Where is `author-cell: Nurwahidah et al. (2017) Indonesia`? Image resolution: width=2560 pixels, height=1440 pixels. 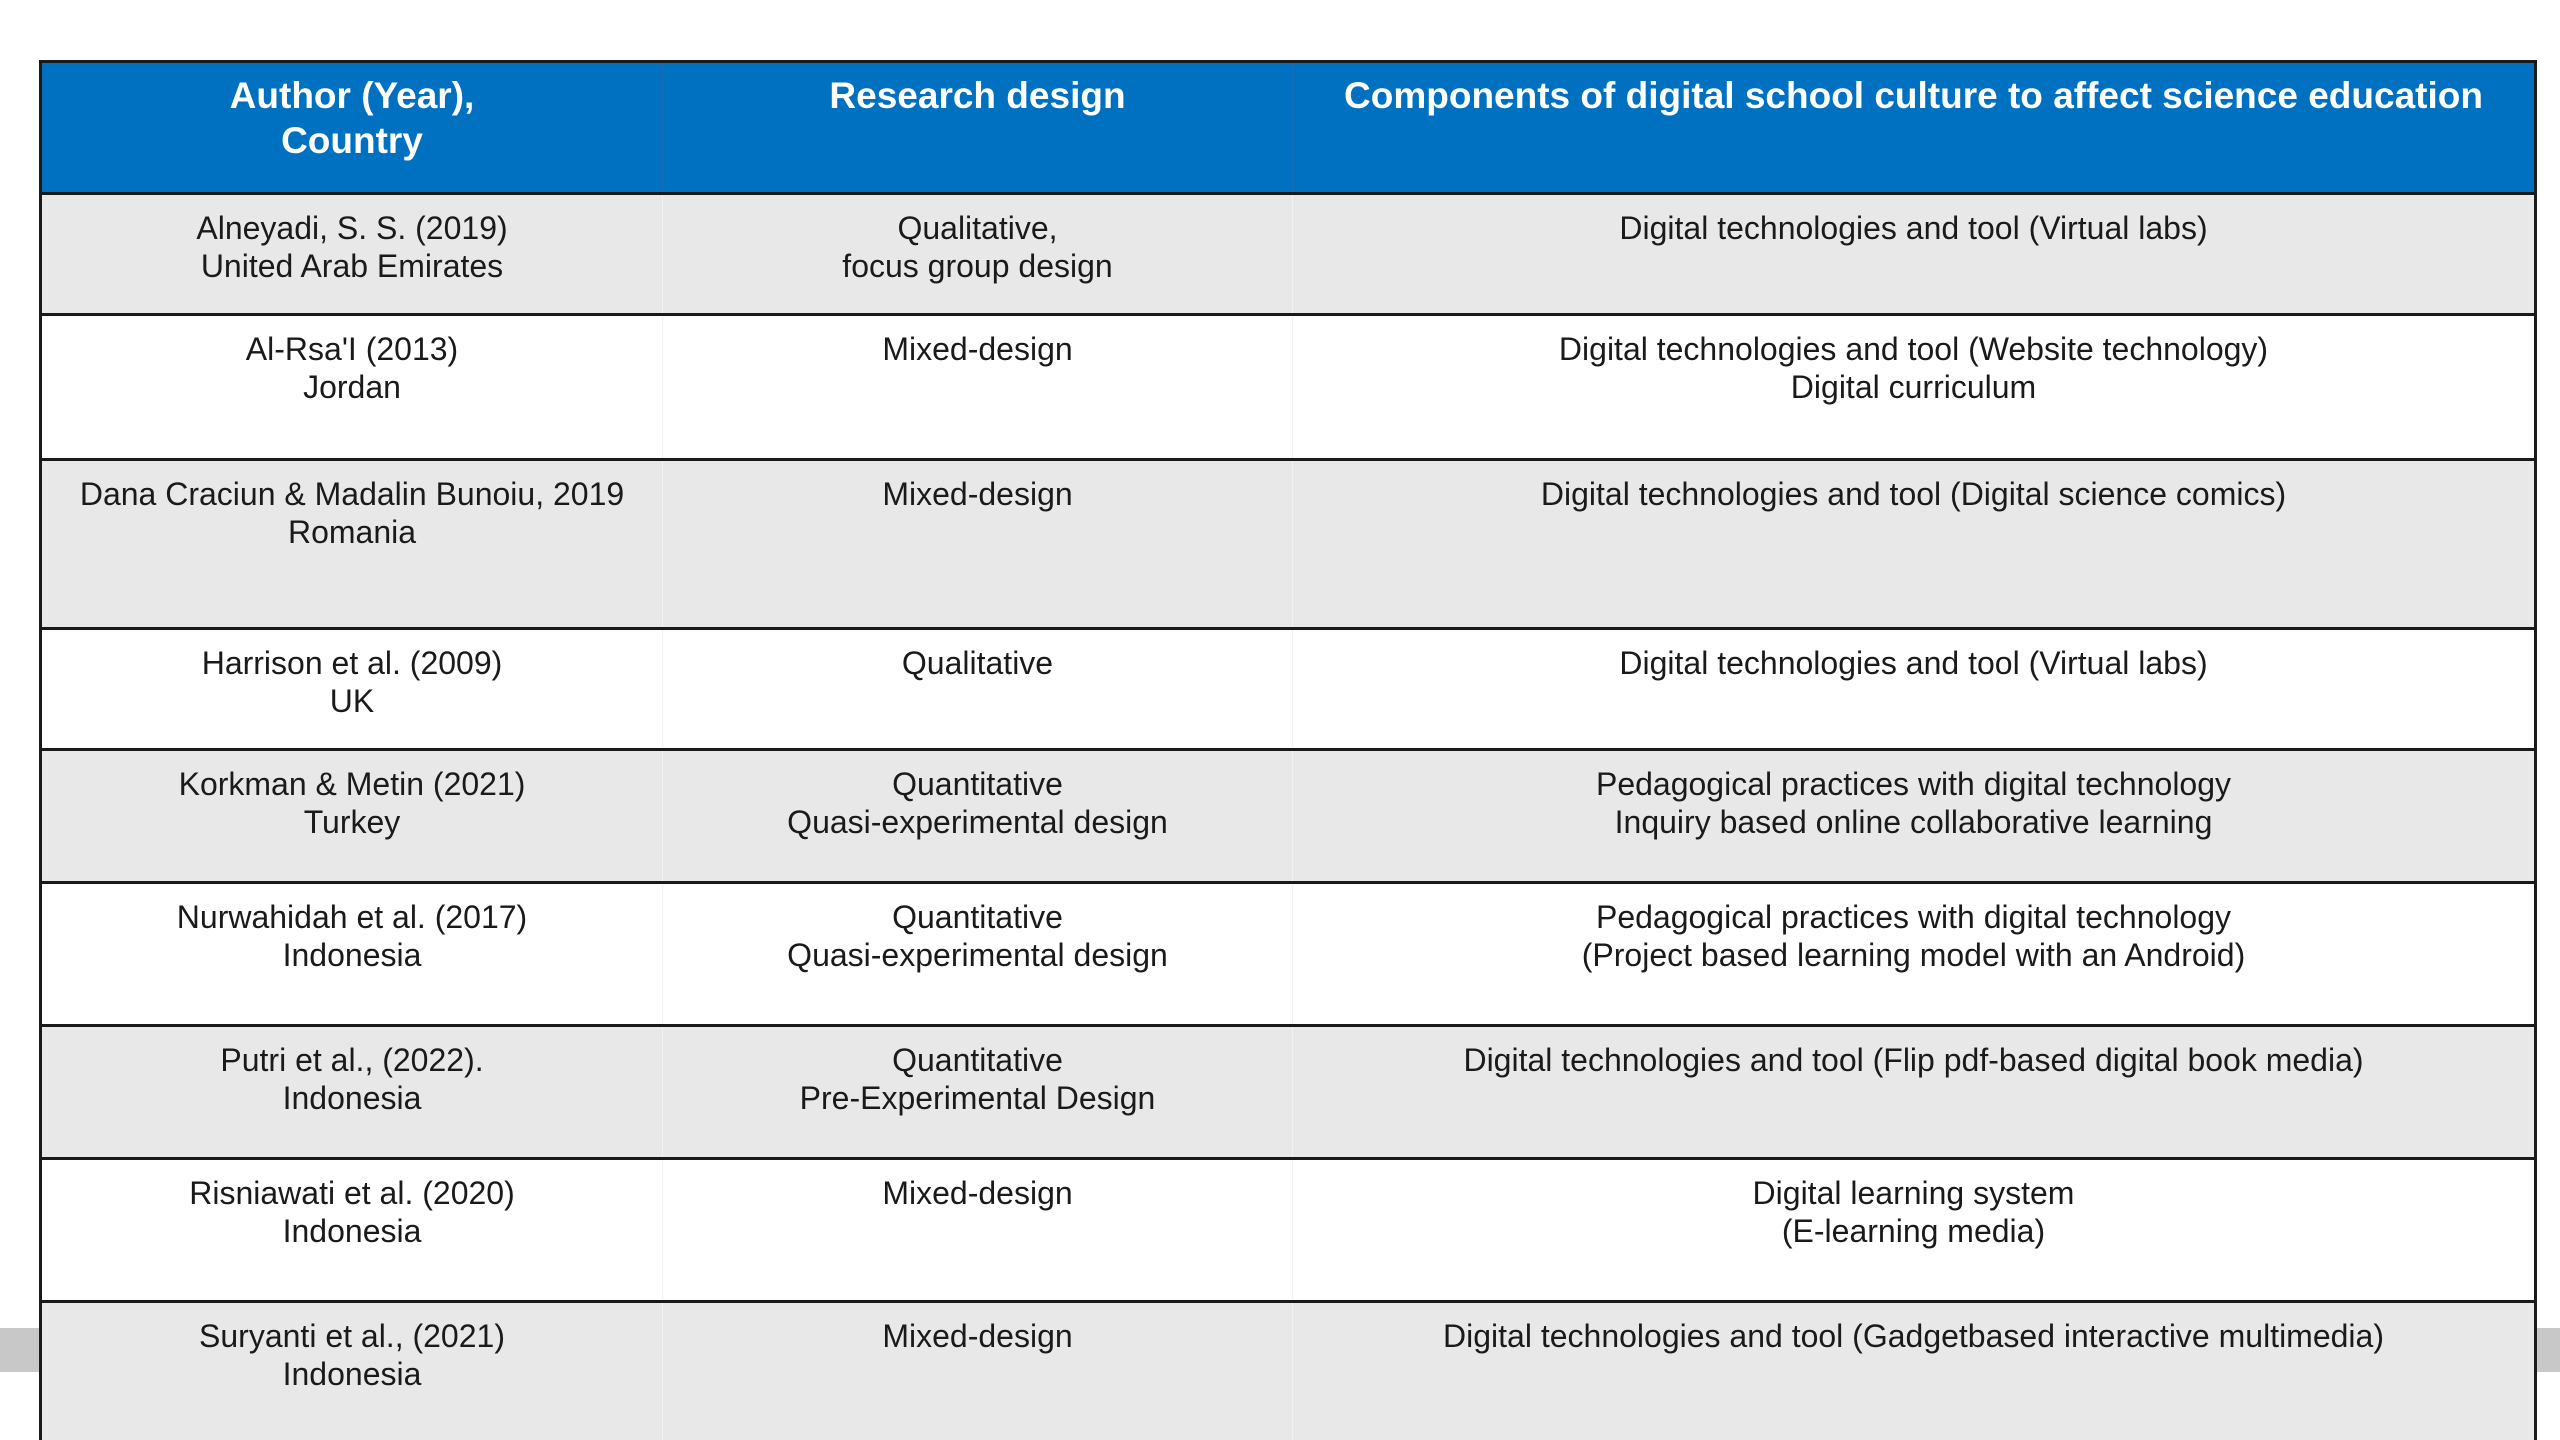 author-cell: Nurwahidah et al. (2017) Indonesia is located at coordinates (351, 953).